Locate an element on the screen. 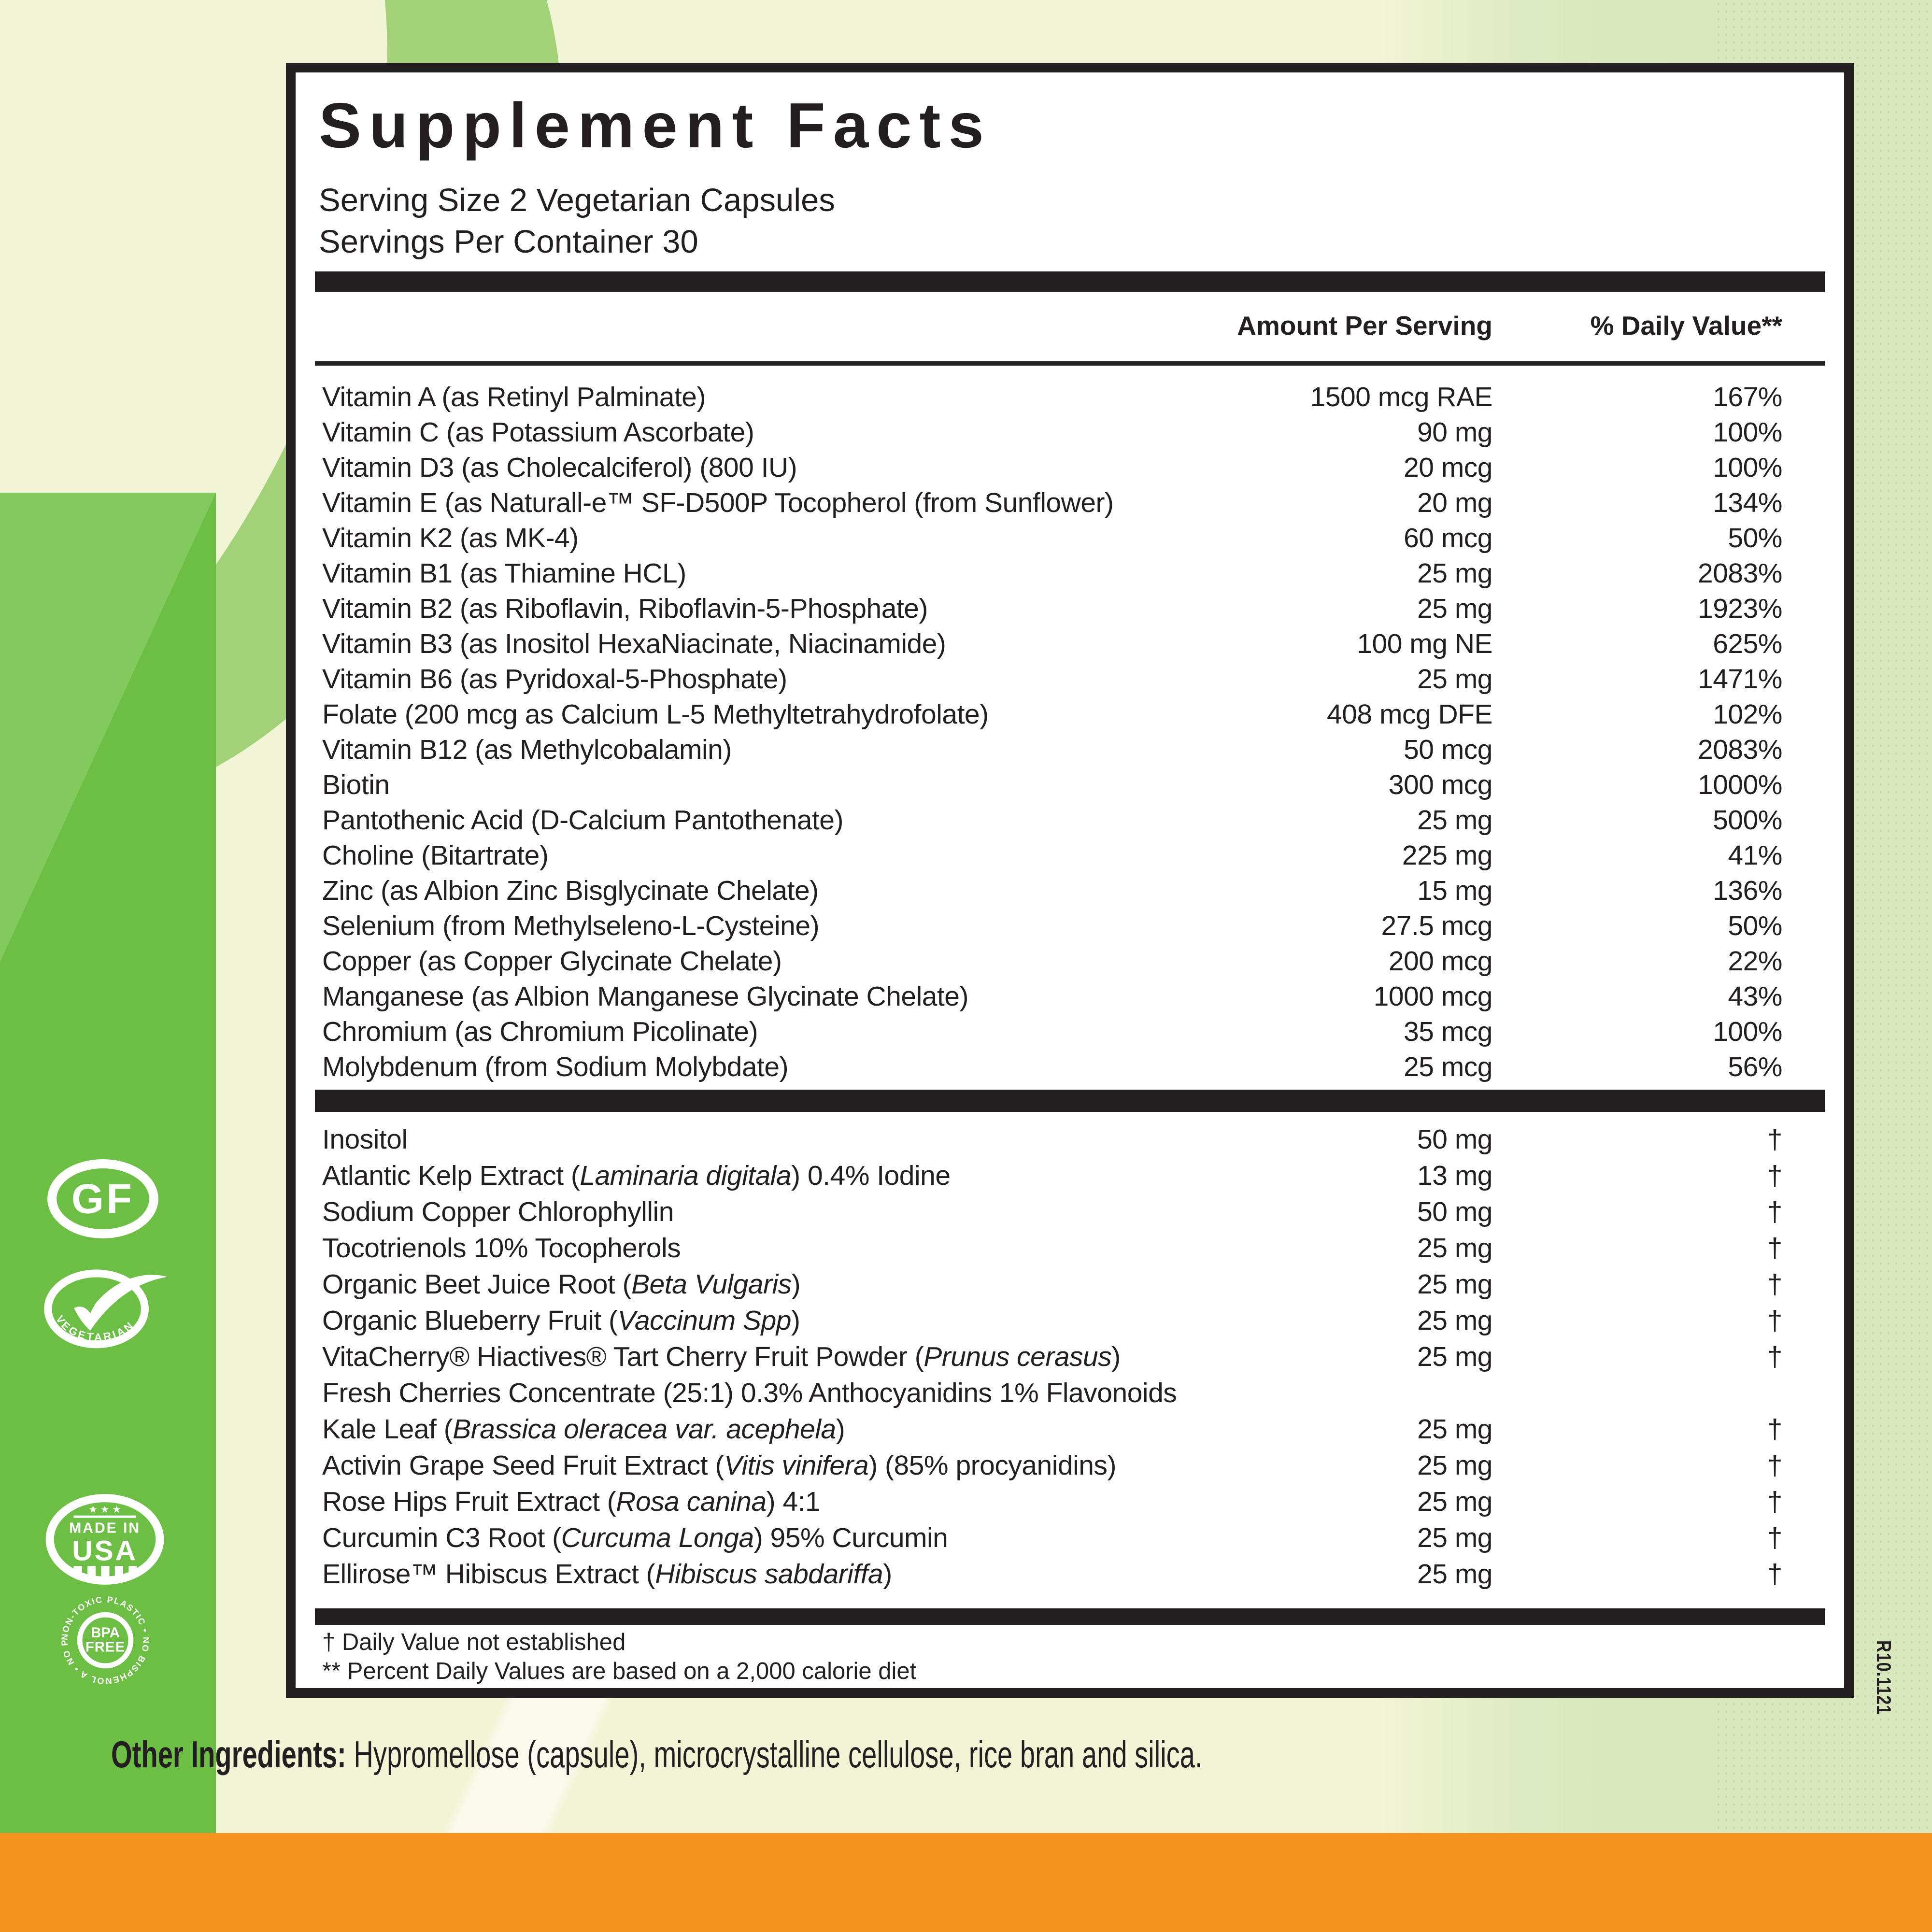  ingredient-name: Chromium (as Chromium Picolinate) is located at coordinates (540, 1032).